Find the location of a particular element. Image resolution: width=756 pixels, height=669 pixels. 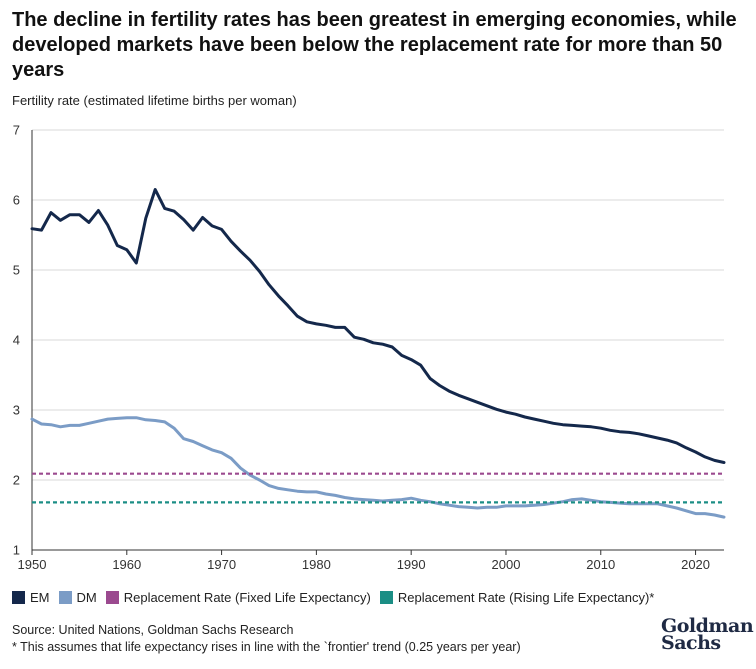

y-tick-label-3: 3 is located at coordinates (16, 410).